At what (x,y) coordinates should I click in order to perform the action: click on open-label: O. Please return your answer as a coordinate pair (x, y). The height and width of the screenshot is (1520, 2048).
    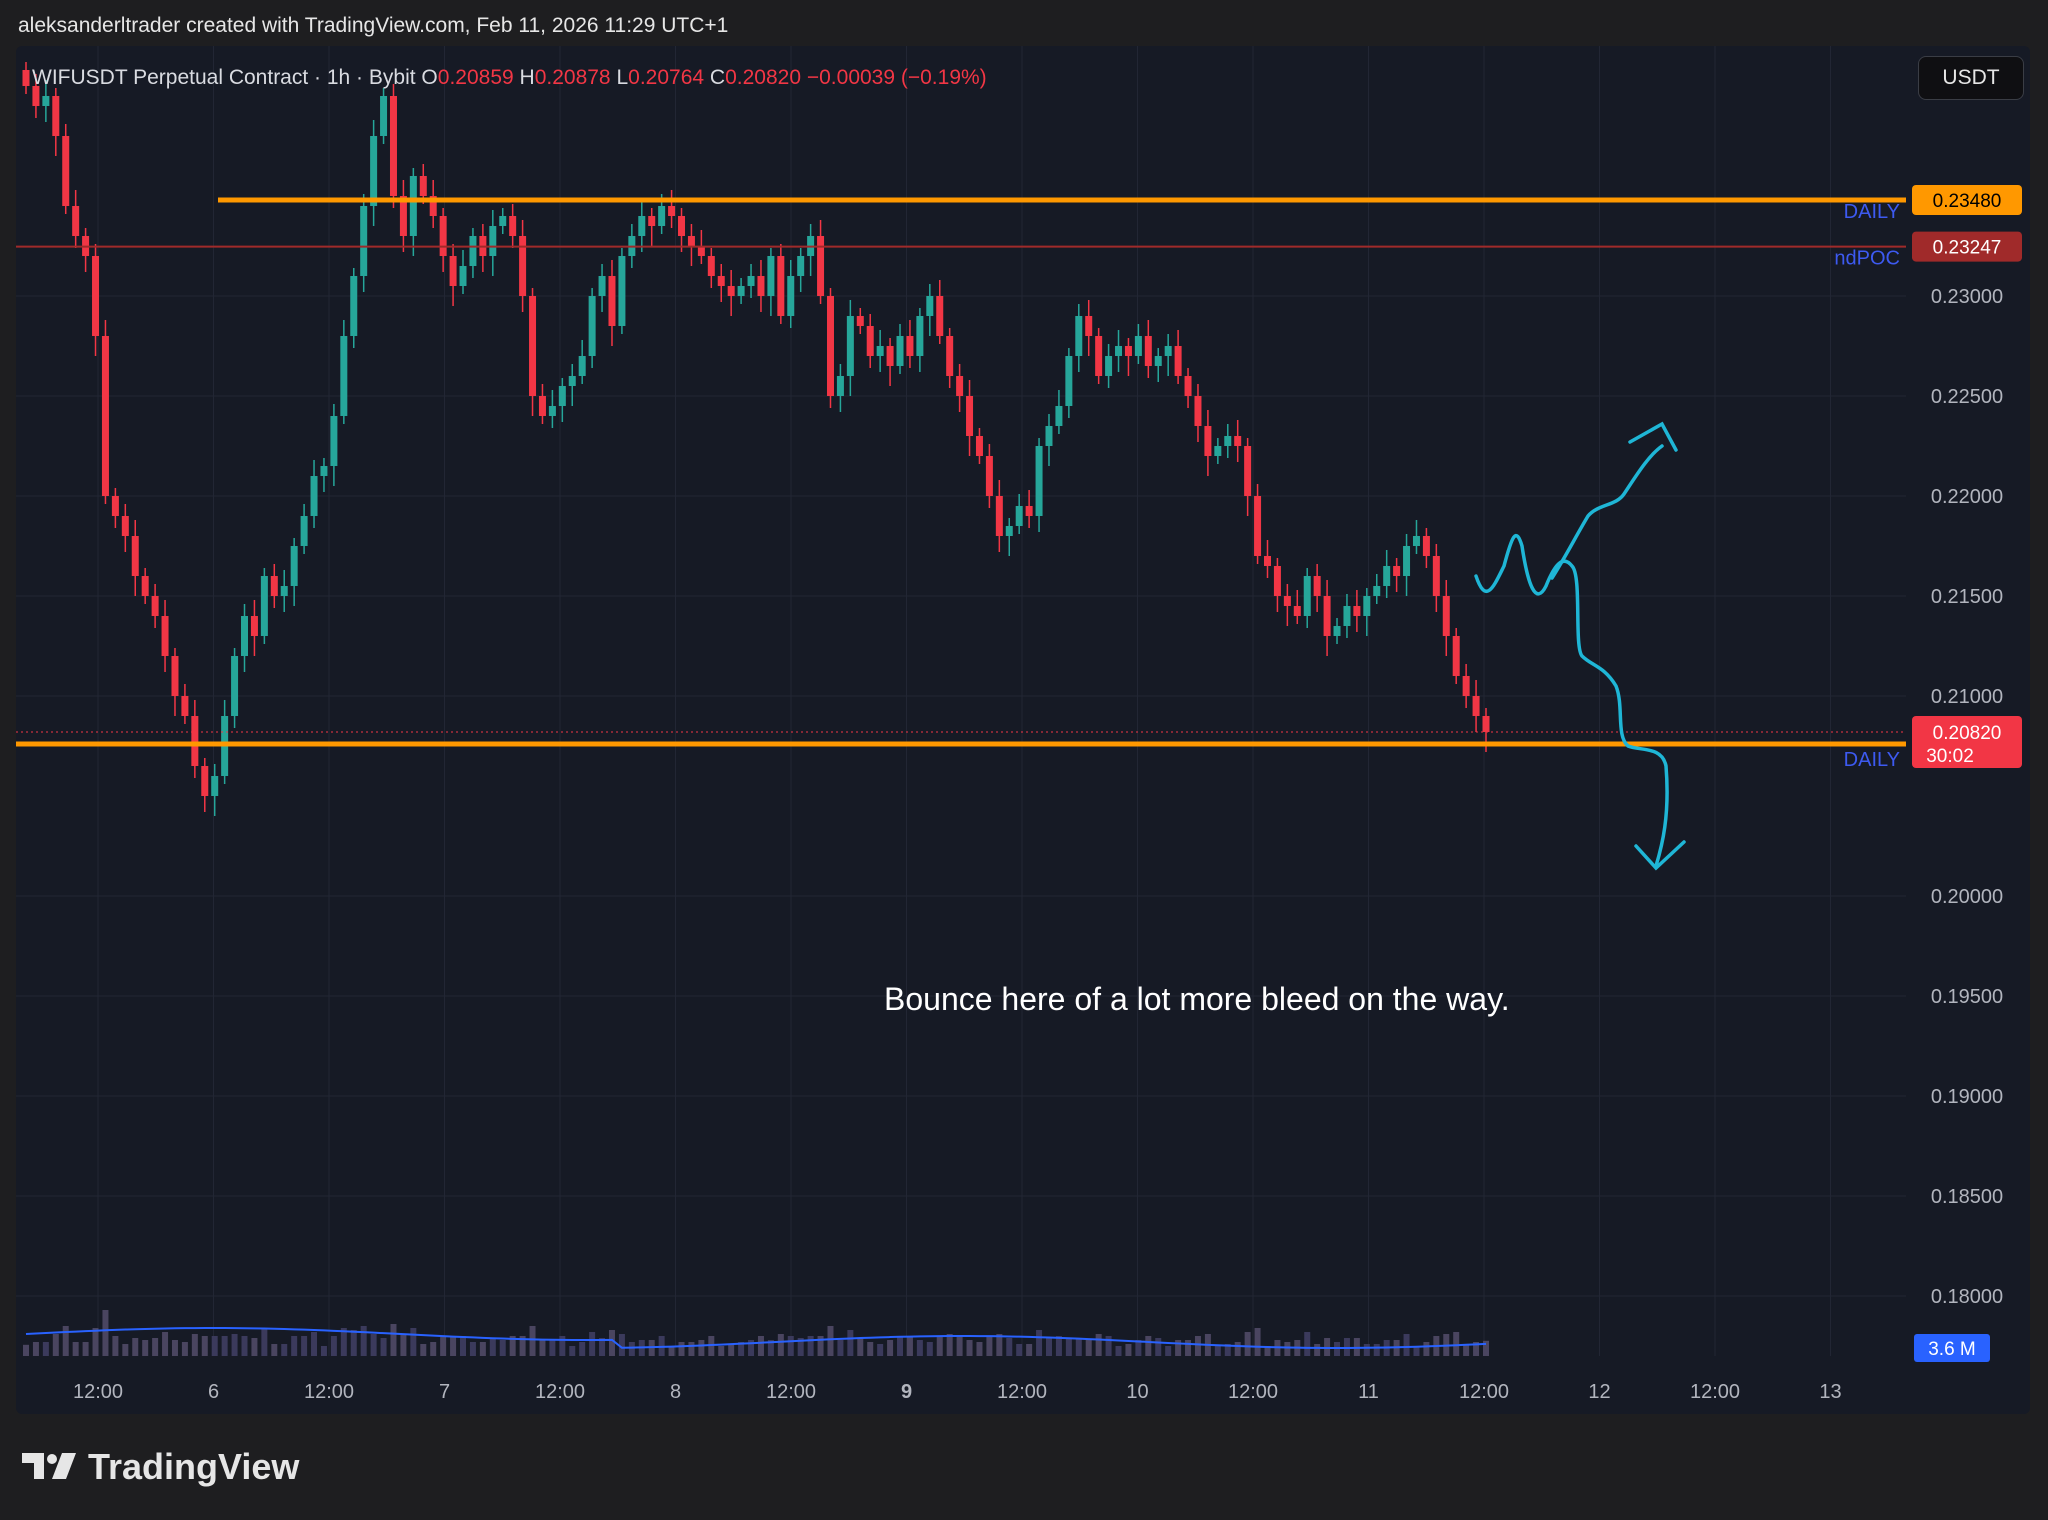
    Looking at the image, I should click on (429, 77).